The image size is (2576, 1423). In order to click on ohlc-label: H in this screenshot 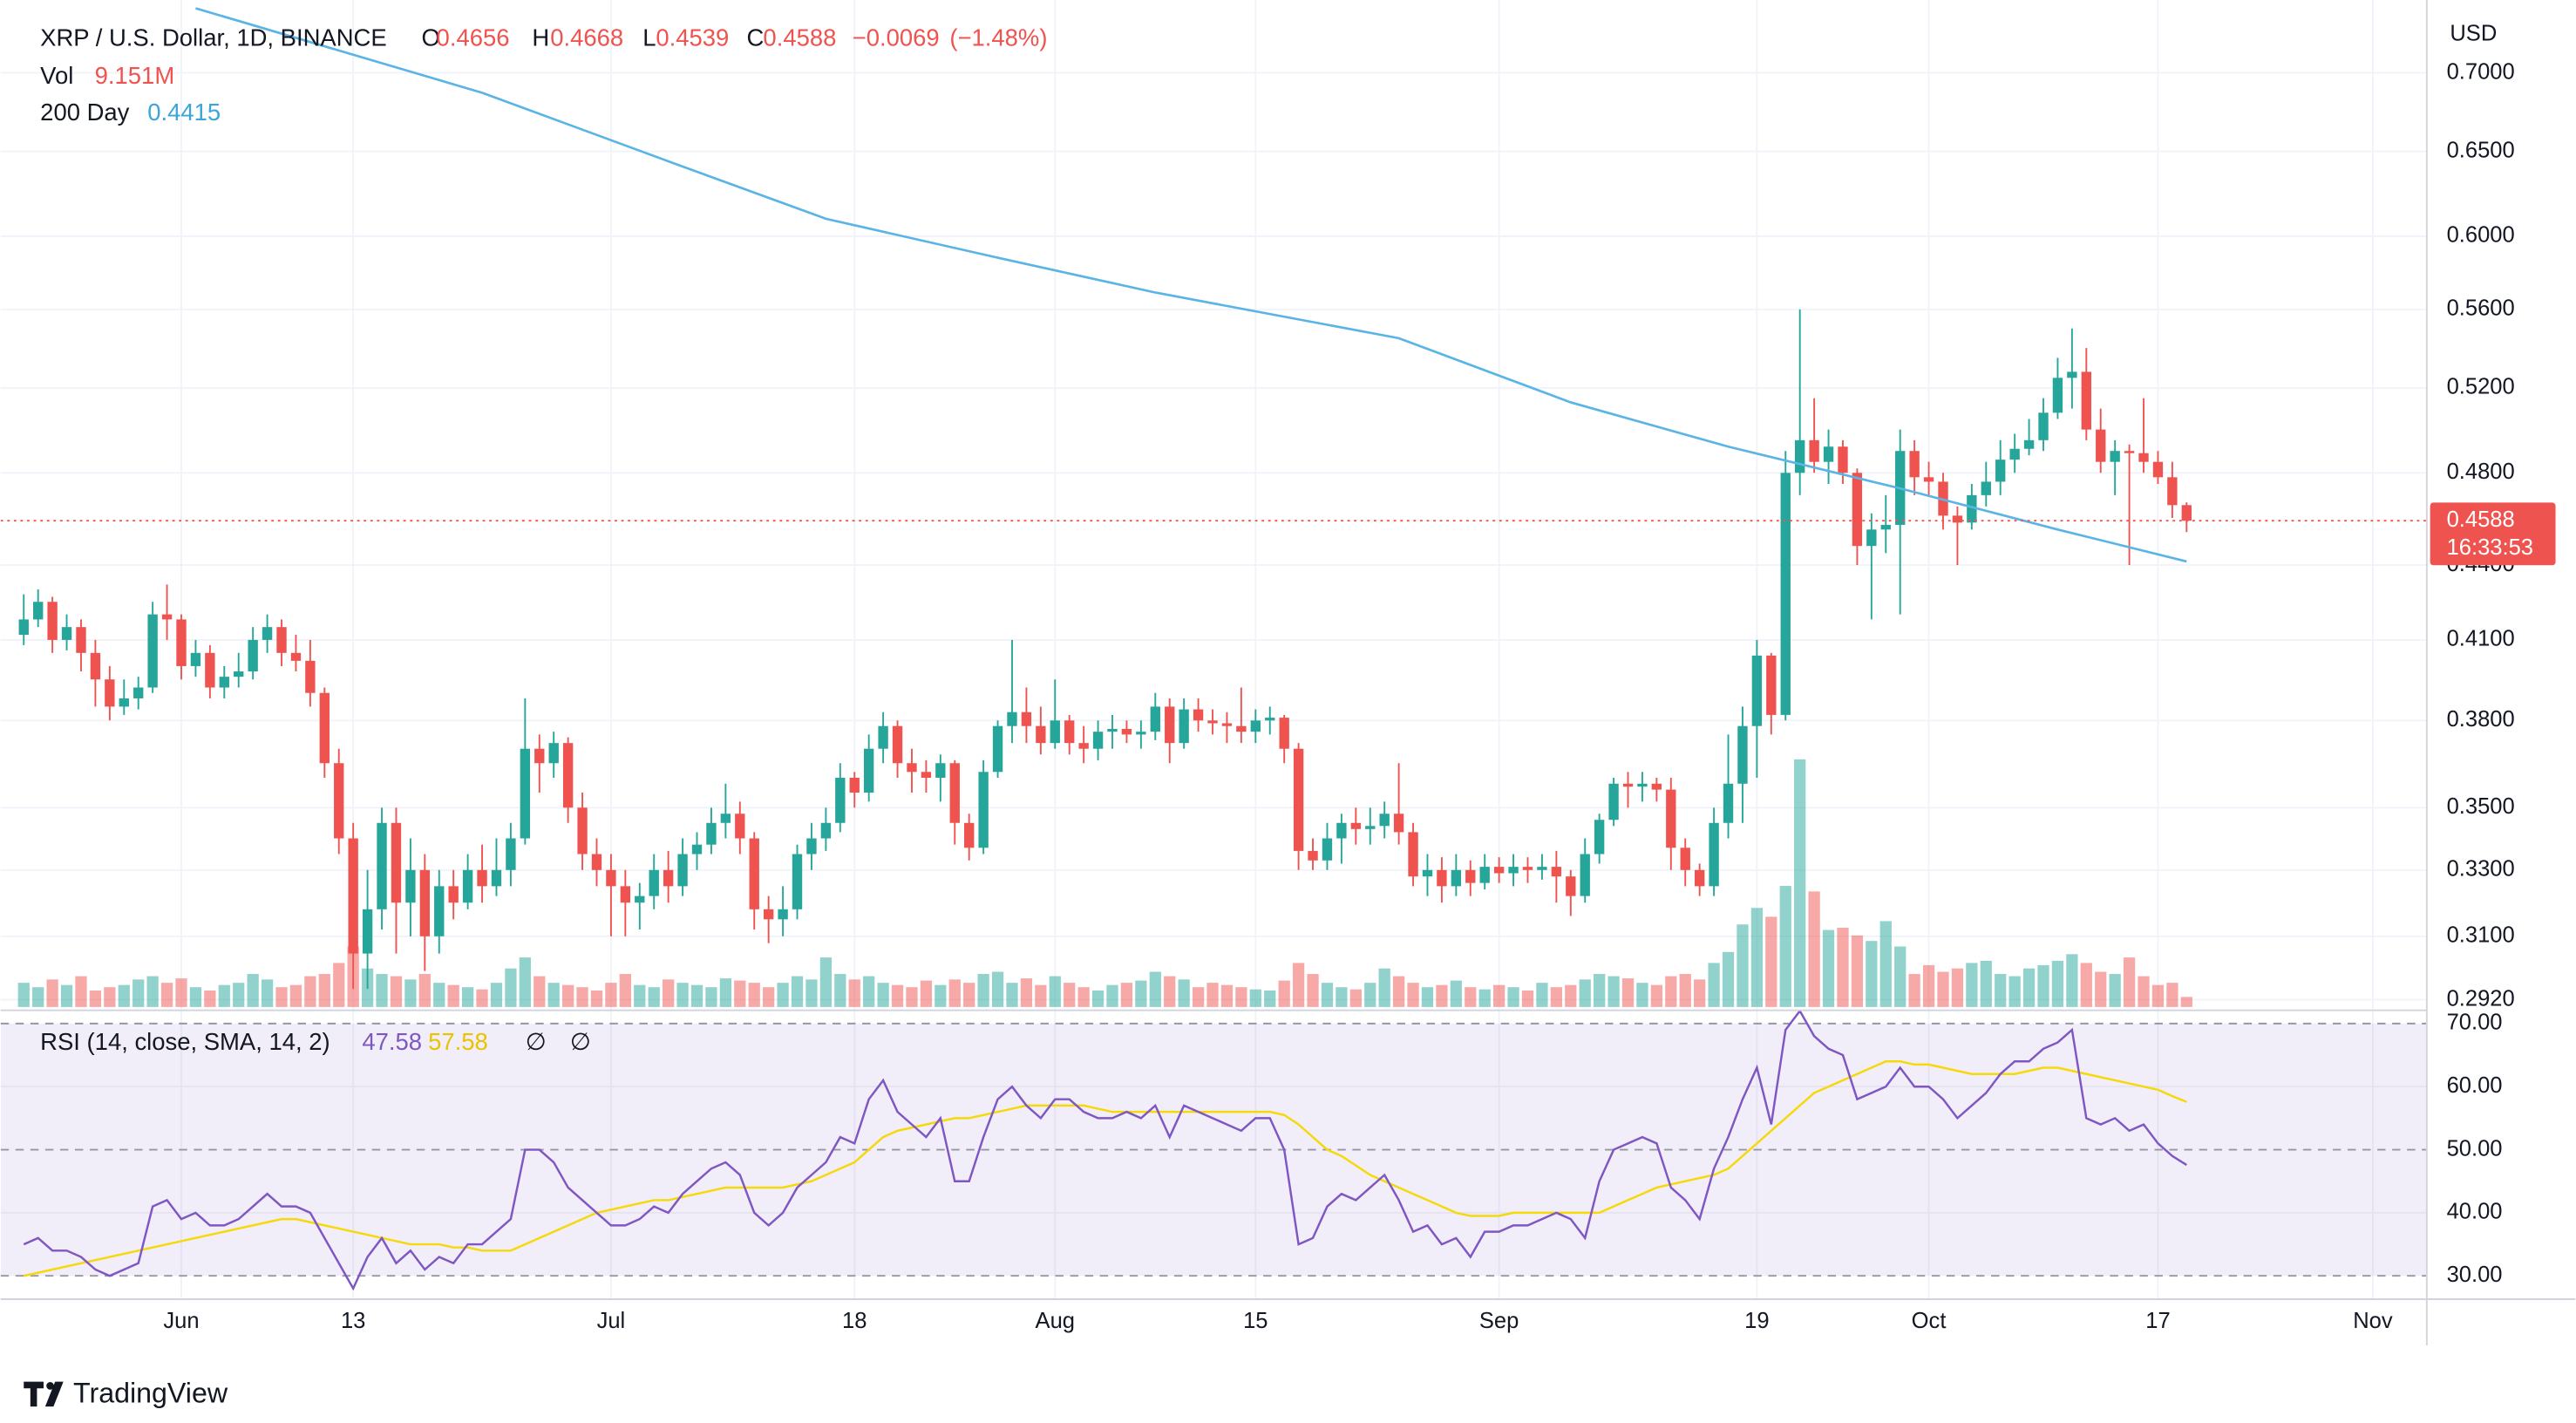, I will do `click(540, 38)`.